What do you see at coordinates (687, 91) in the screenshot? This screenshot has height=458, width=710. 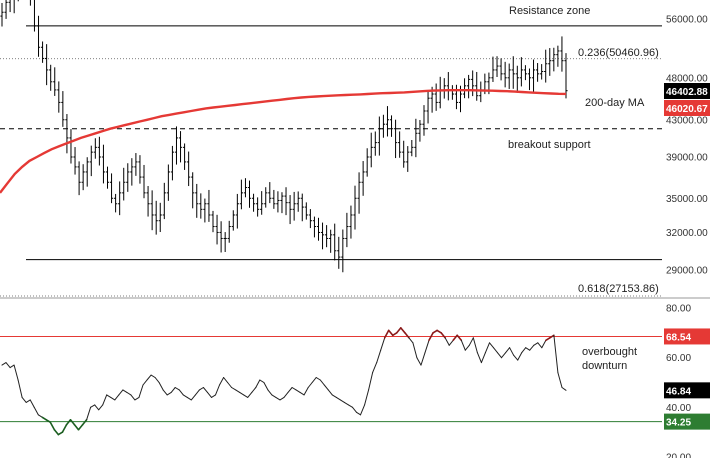 I see `last-price-tag-bg` at bounding box center [687, 91].